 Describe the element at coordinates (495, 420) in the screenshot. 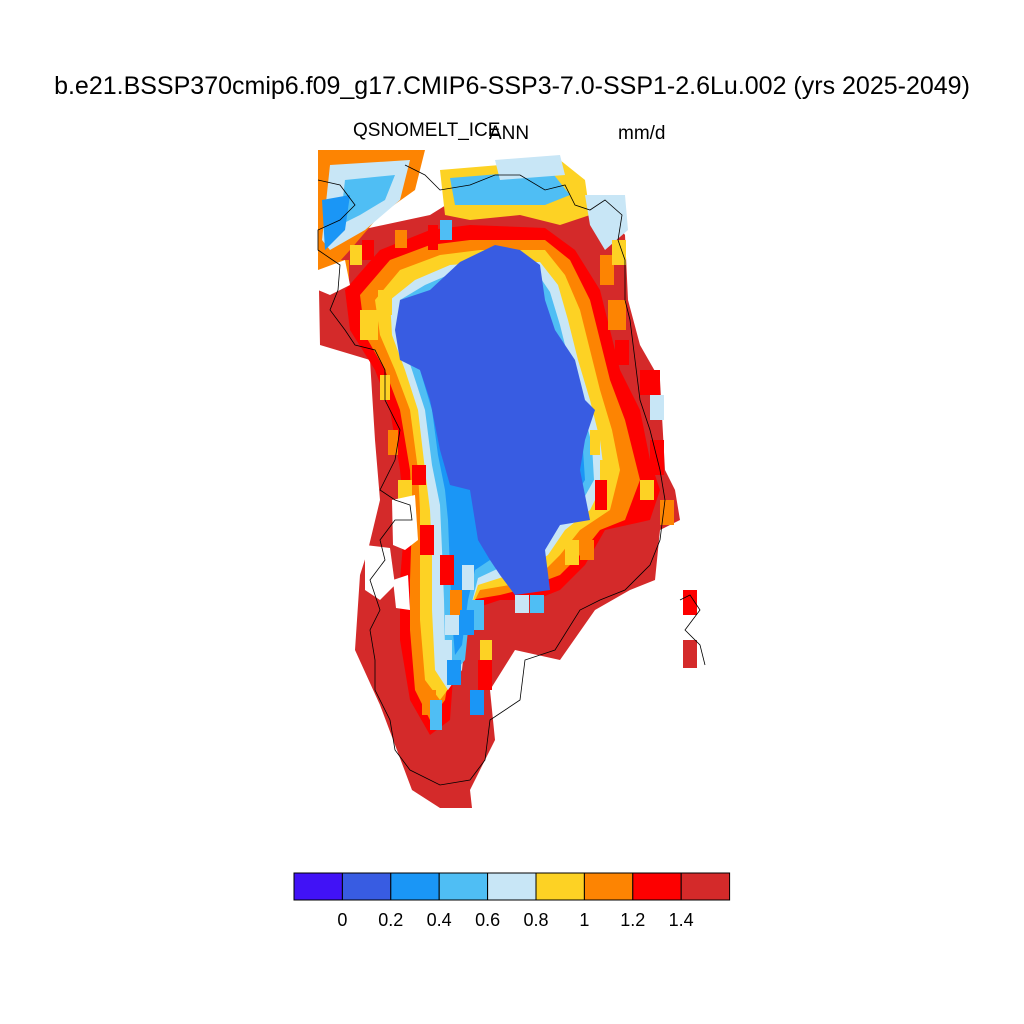

I see `interior-core` at that location.